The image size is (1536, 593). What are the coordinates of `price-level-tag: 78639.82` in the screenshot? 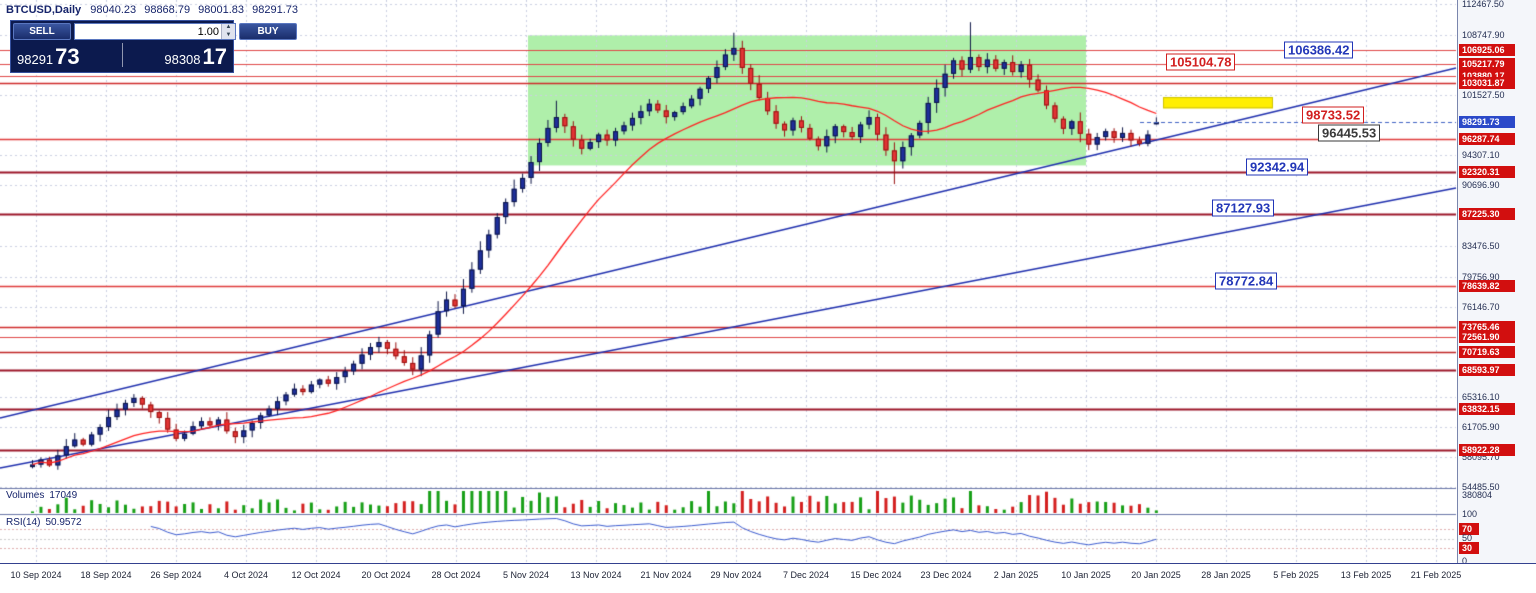 It's located at (1487, 285).